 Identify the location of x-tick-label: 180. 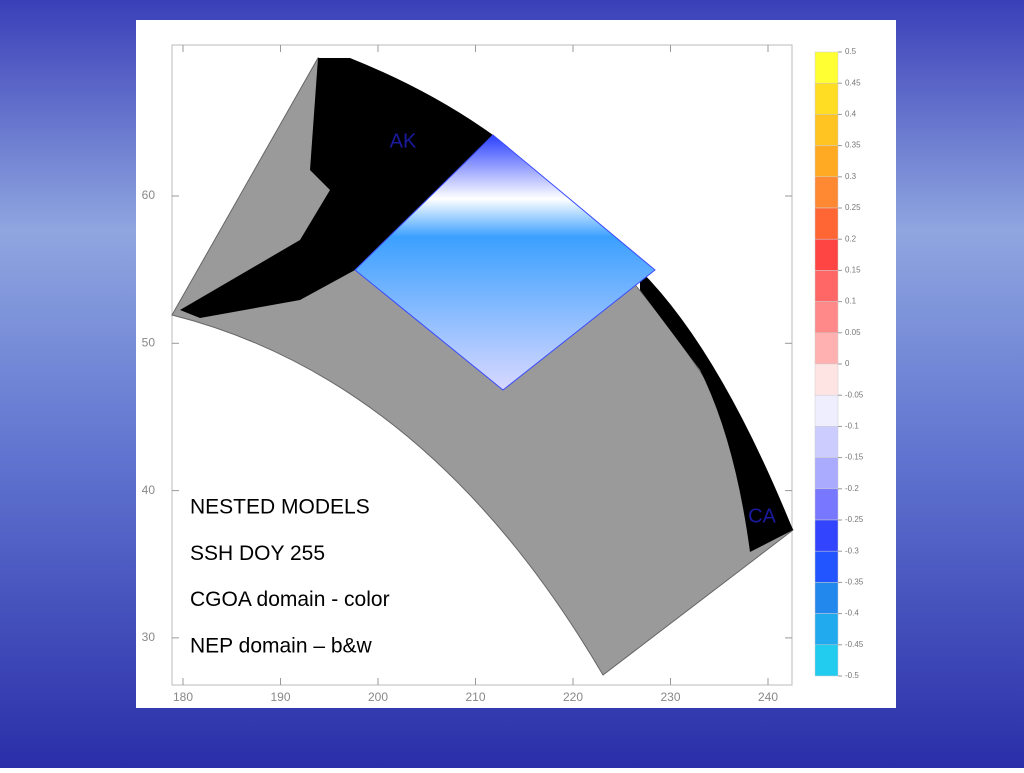
(183, 697).